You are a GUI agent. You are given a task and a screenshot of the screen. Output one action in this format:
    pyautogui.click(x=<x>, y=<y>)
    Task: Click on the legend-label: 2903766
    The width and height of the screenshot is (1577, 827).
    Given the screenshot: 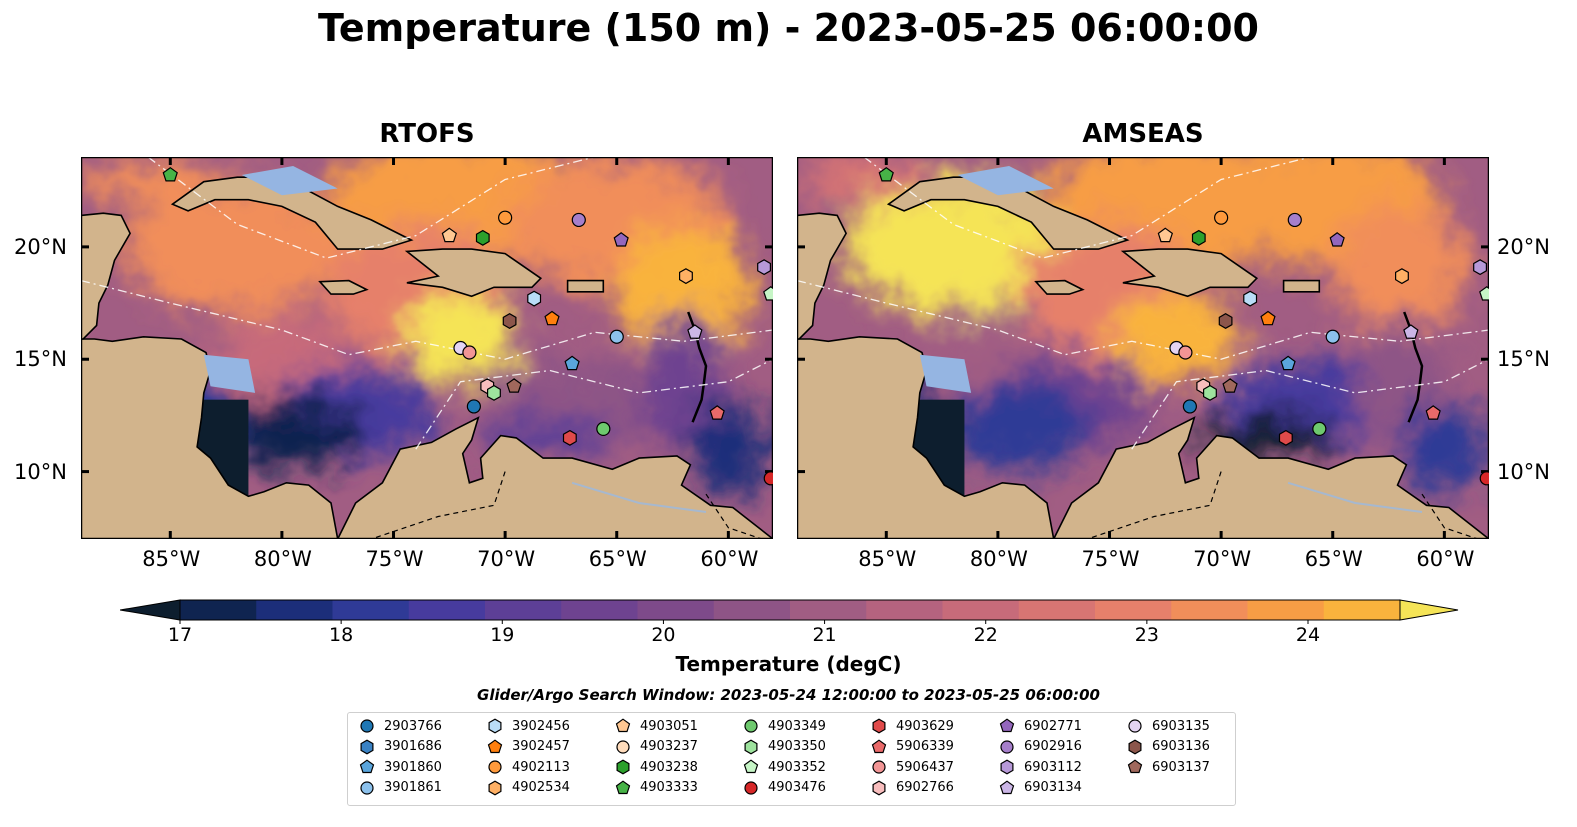 What is the action you would take?
    pyautogui.click(x=413, y=726)
    